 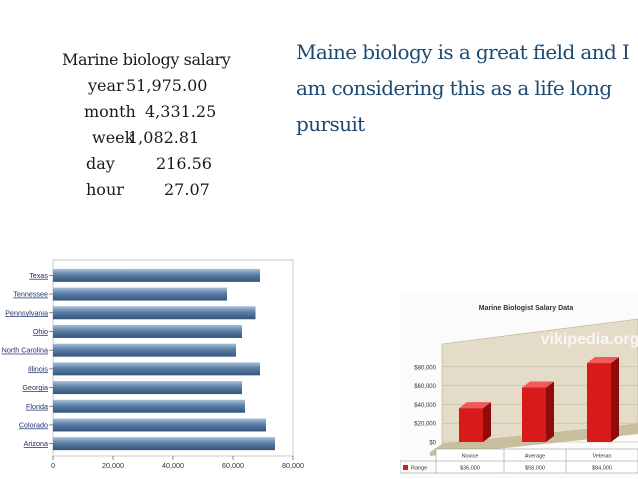 I want to click on salary-value: 27.07, so click(x=187, y=189).